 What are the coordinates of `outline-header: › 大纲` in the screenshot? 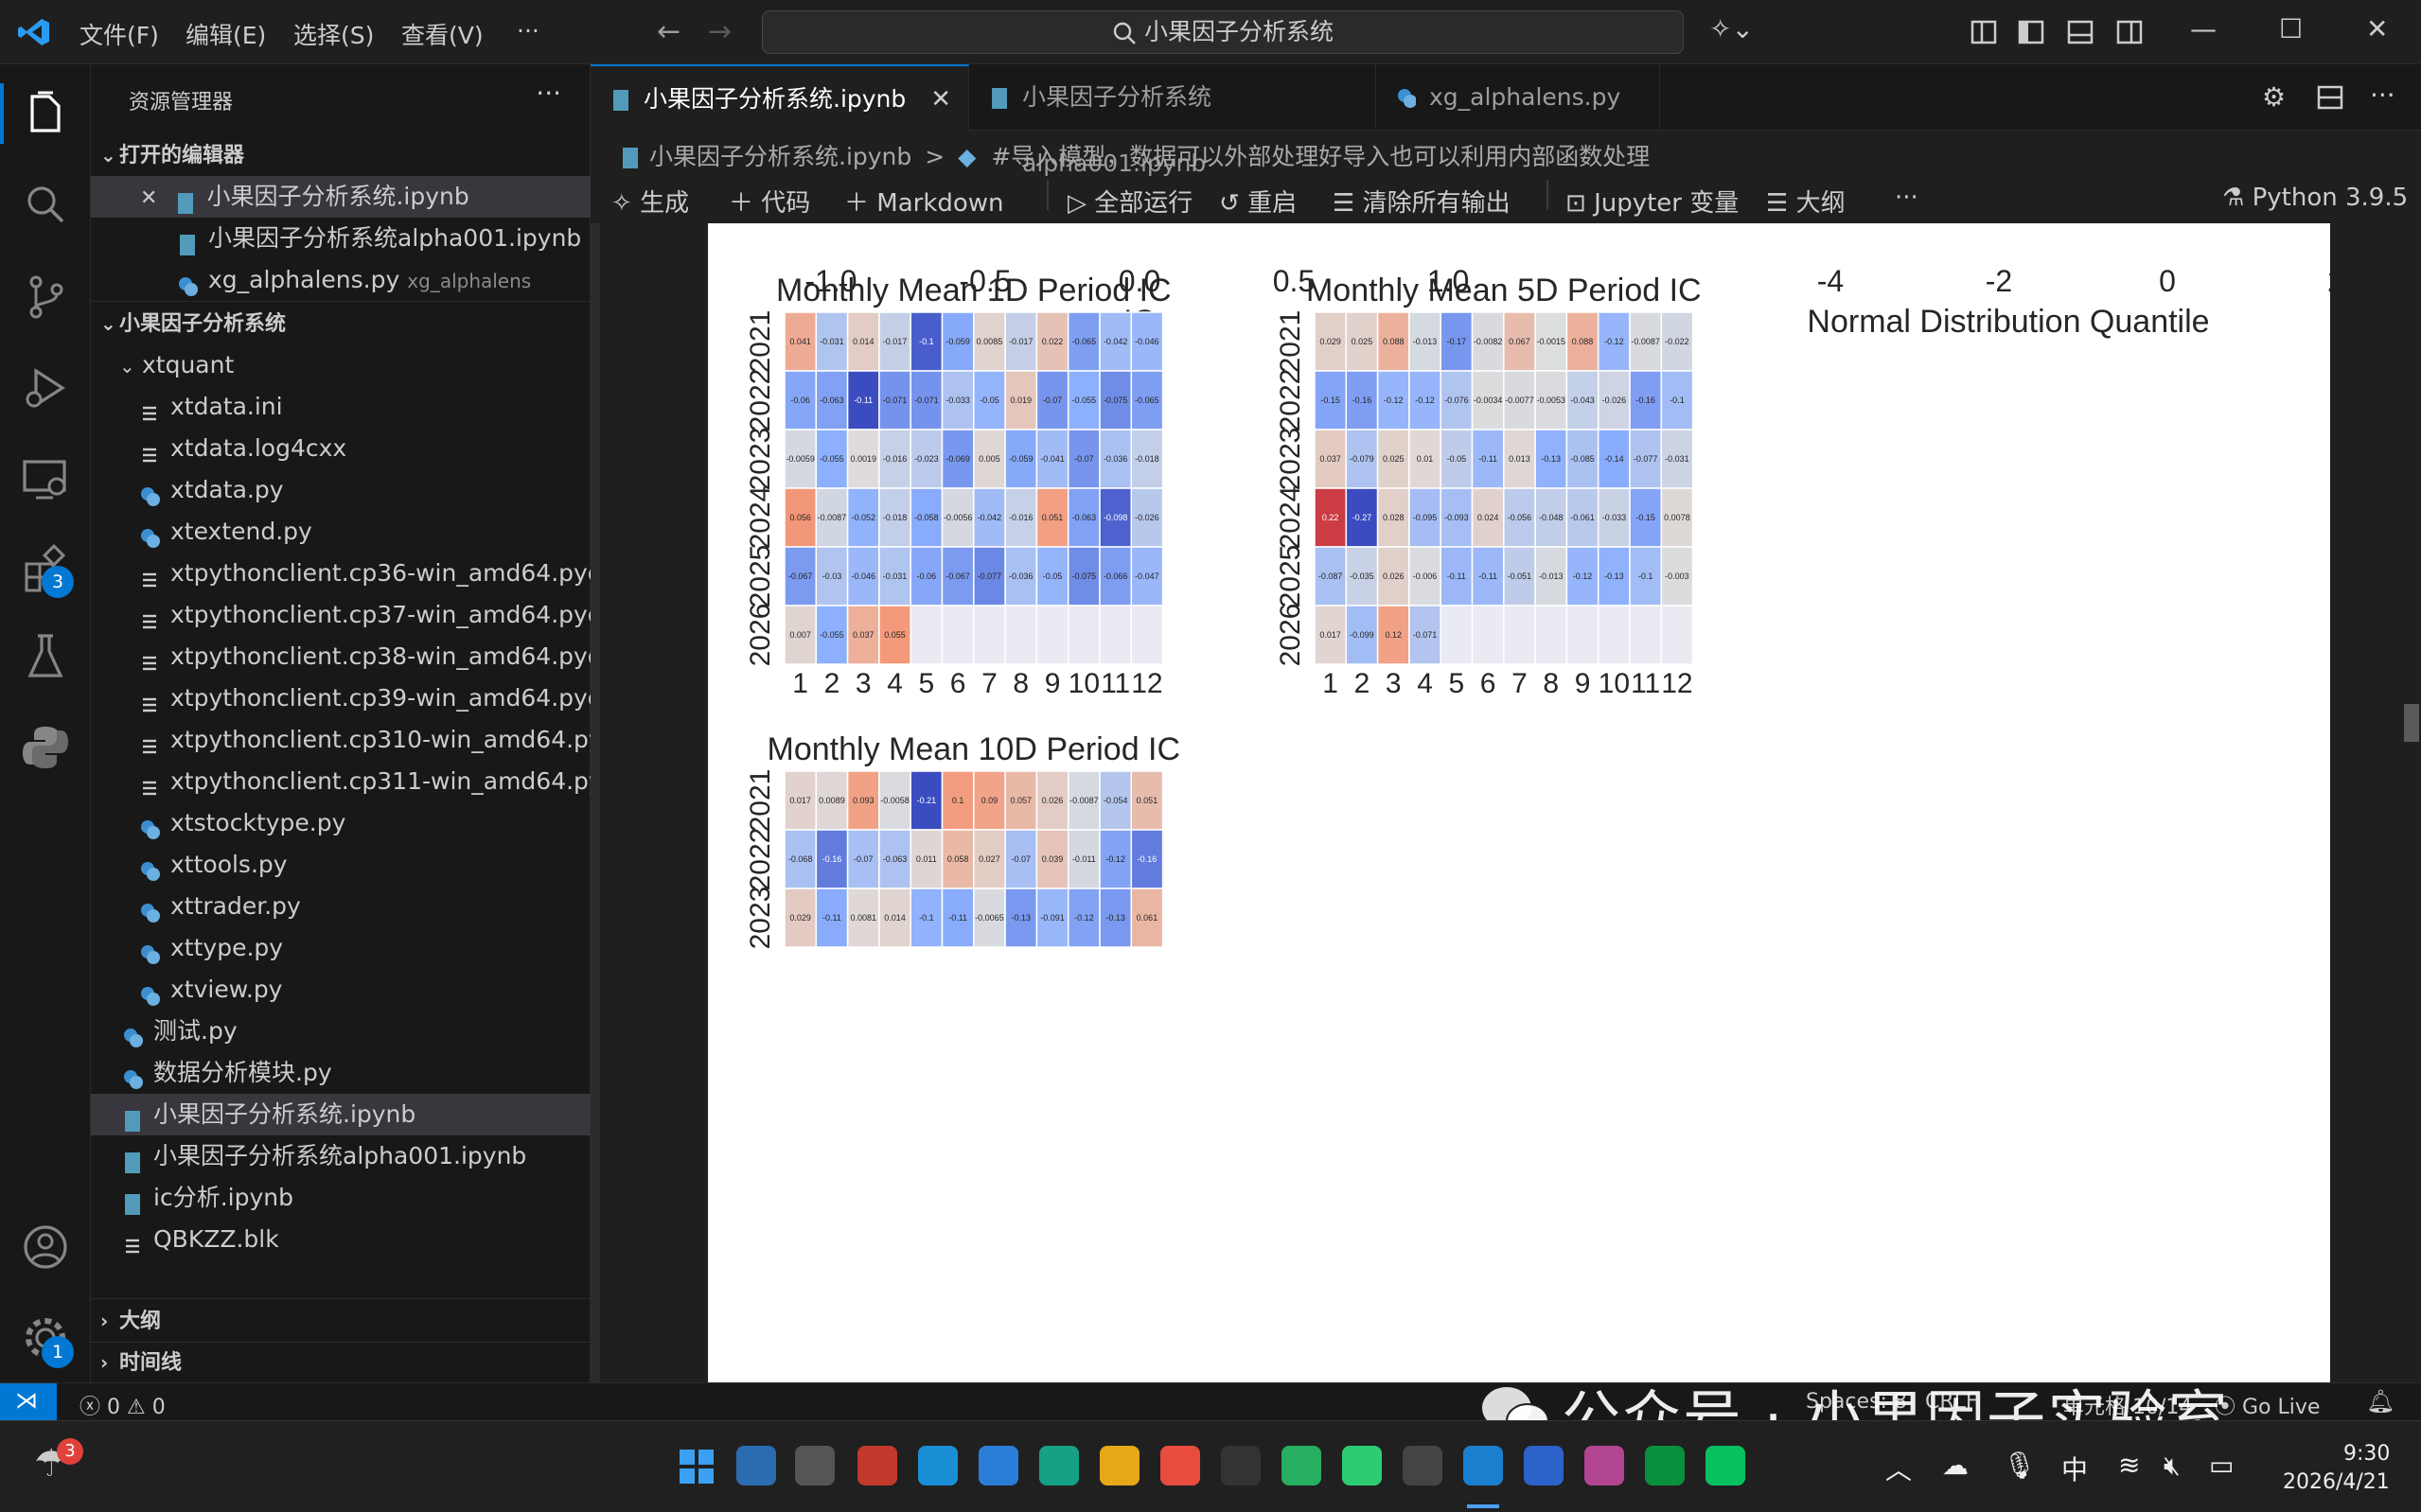 It's located at (341, 1321).